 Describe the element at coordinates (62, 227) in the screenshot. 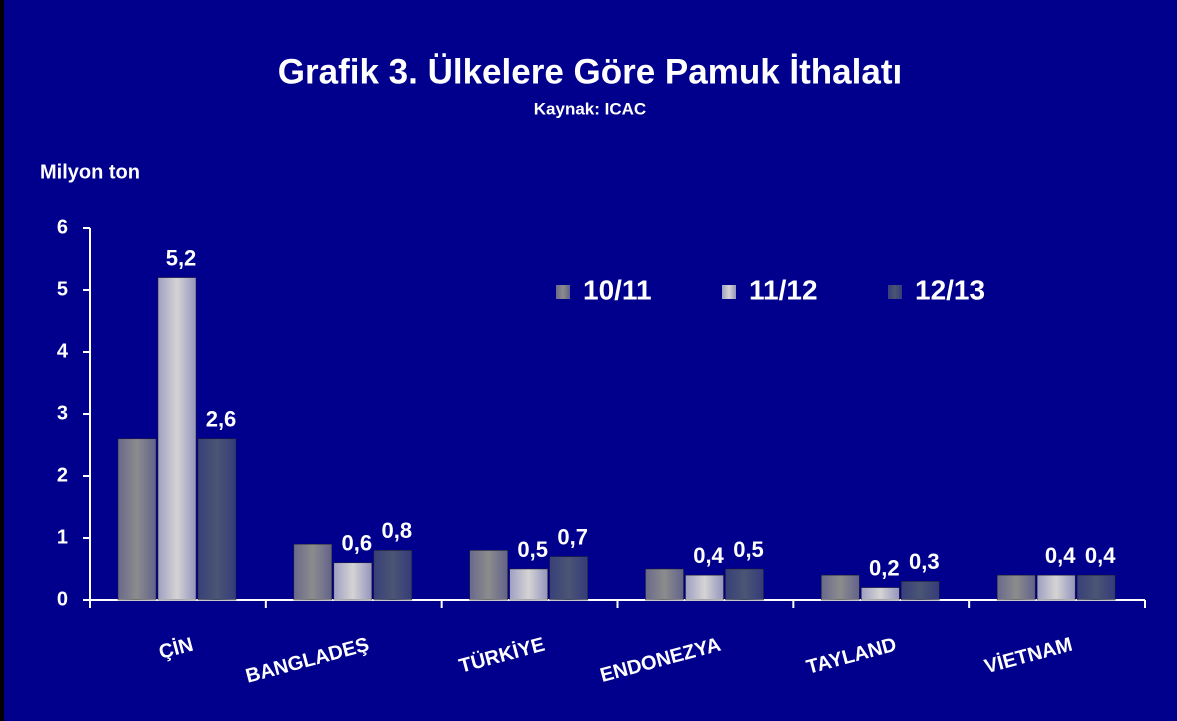

I see `y-tick-label: 6` at that location.